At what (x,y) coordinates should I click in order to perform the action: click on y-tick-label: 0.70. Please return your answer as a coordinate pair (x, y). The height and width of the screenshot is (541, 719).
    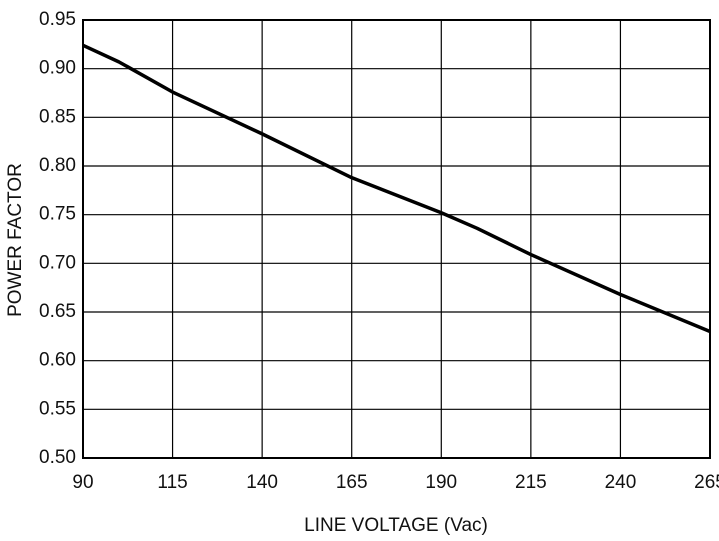
    Looking at the image, I should click on (57, 262).